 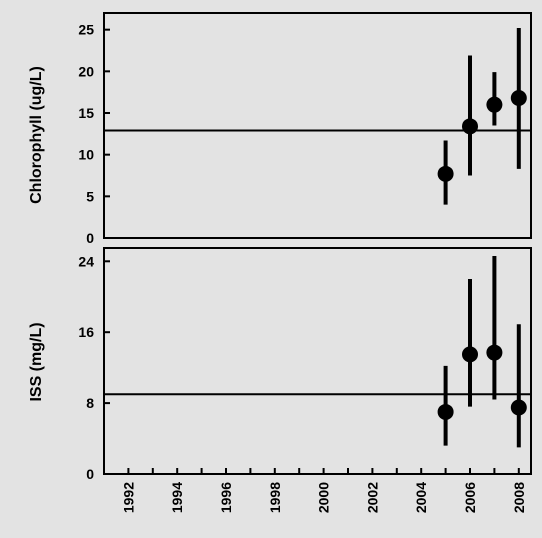 I want to click on y-tick-label: 20, so click(x=86, y=71).